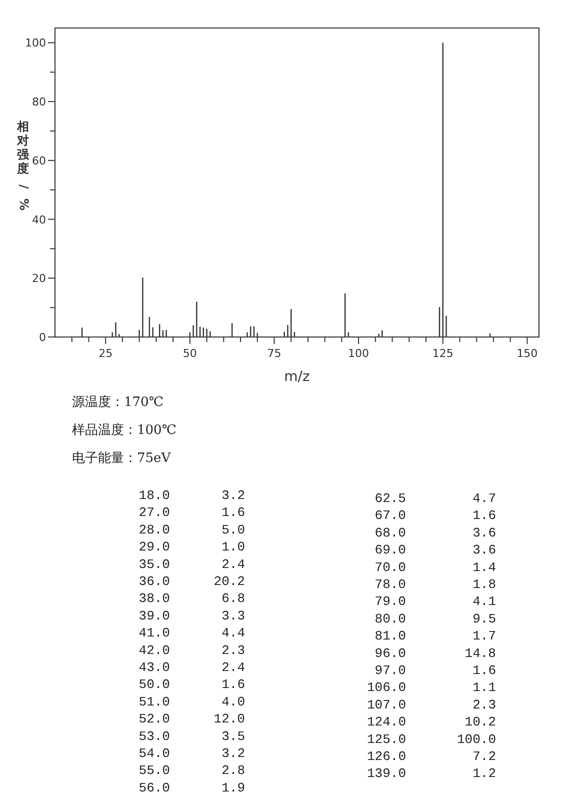  Describe the element at coordinates (390, 618) in the screenshot. I see `text: 80.0` at that location.